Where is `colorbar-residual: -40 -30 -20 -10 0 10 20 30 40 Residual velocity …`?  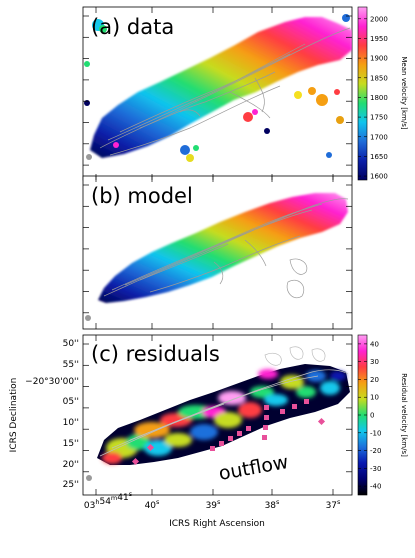 colorbar-residual: -40 -30 -20 -10 0 10 20 30 40 Residual velocity … is located at coordinates (382, 415).